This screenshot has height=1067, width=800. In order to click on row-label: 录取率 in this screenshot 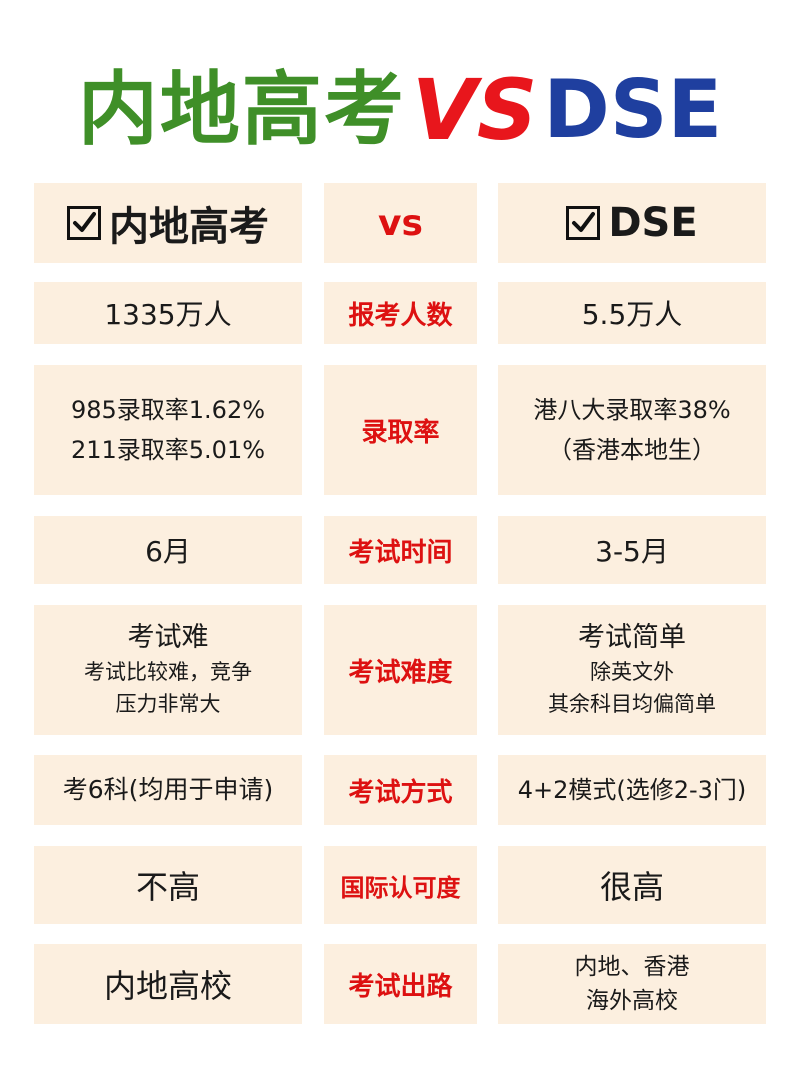, I will do `click(400, 432)`.